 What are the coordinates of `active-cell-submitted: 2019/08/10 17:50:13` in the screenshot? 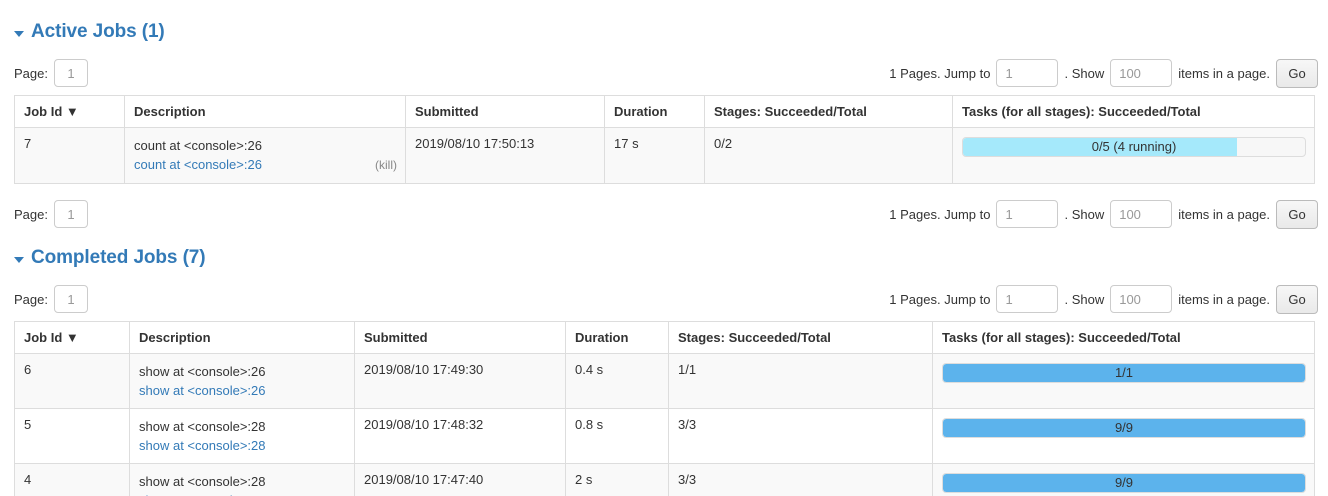 It's located at (505, 155).